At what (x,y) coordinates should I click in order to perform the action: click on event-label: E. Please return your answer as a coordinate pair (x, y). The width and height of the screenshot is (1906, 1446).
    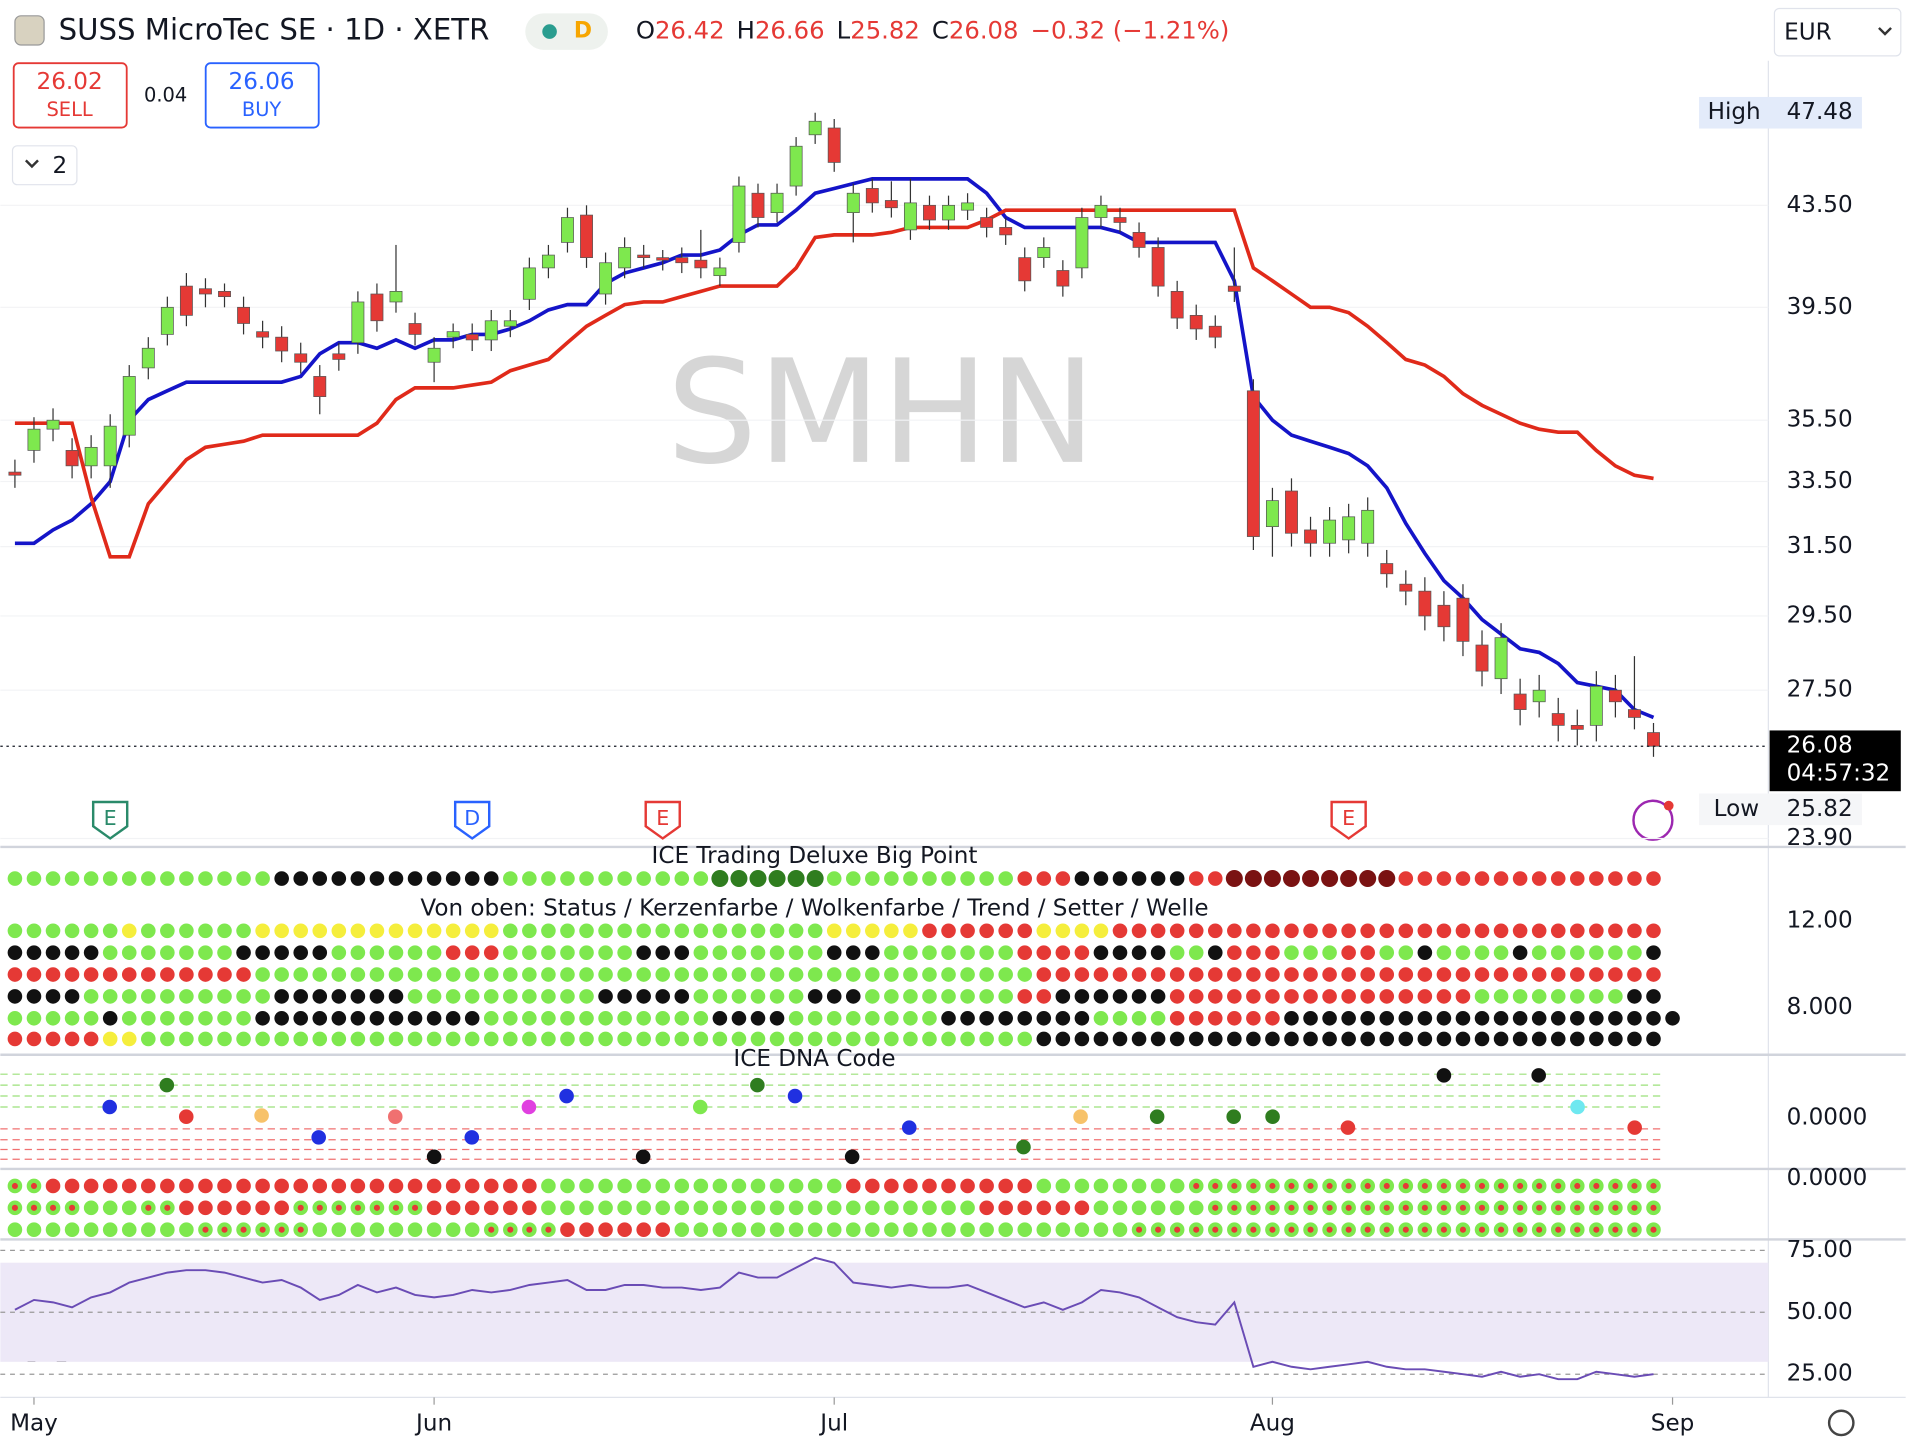
    Looking at the image, I should click on (662, 818).